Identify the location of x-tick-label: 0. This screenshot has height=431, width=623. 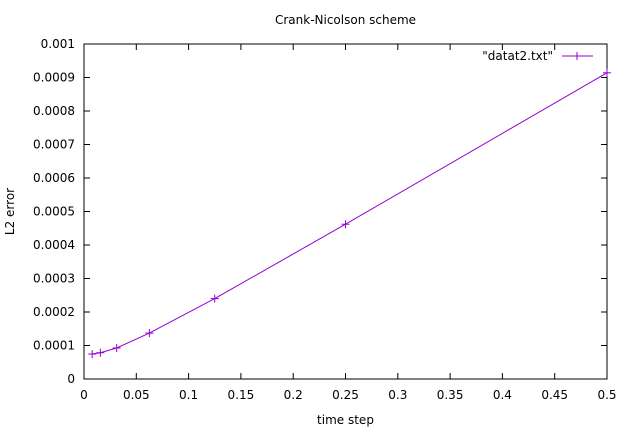
(84, 395).